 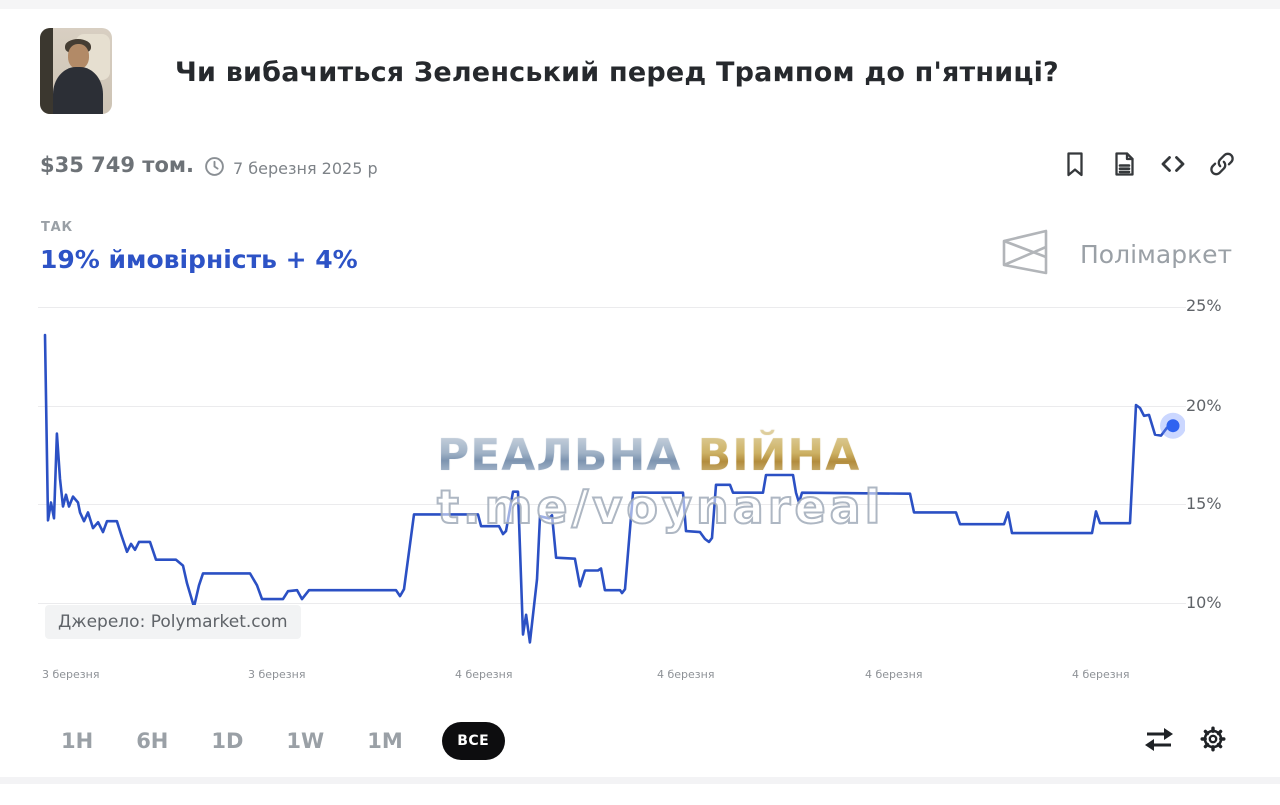 I want to click on range-6h-button: 6H, so click(x=152, y=741).